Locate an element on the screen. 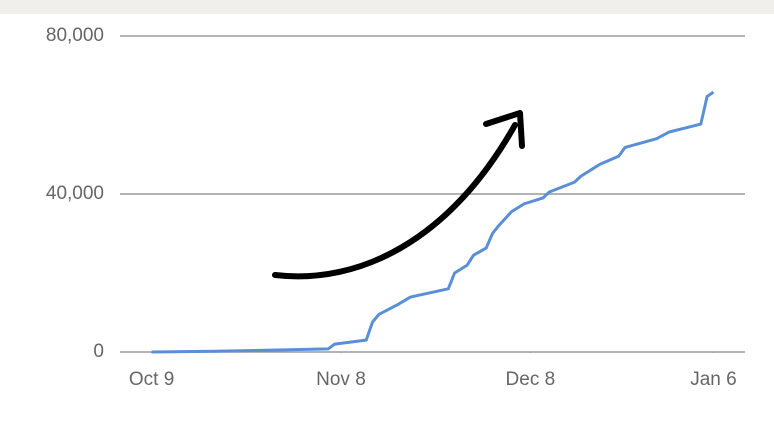 This screenshot has width=774, height=430. x-tick-label: Nov 8 is located at coordinates (341, 379).